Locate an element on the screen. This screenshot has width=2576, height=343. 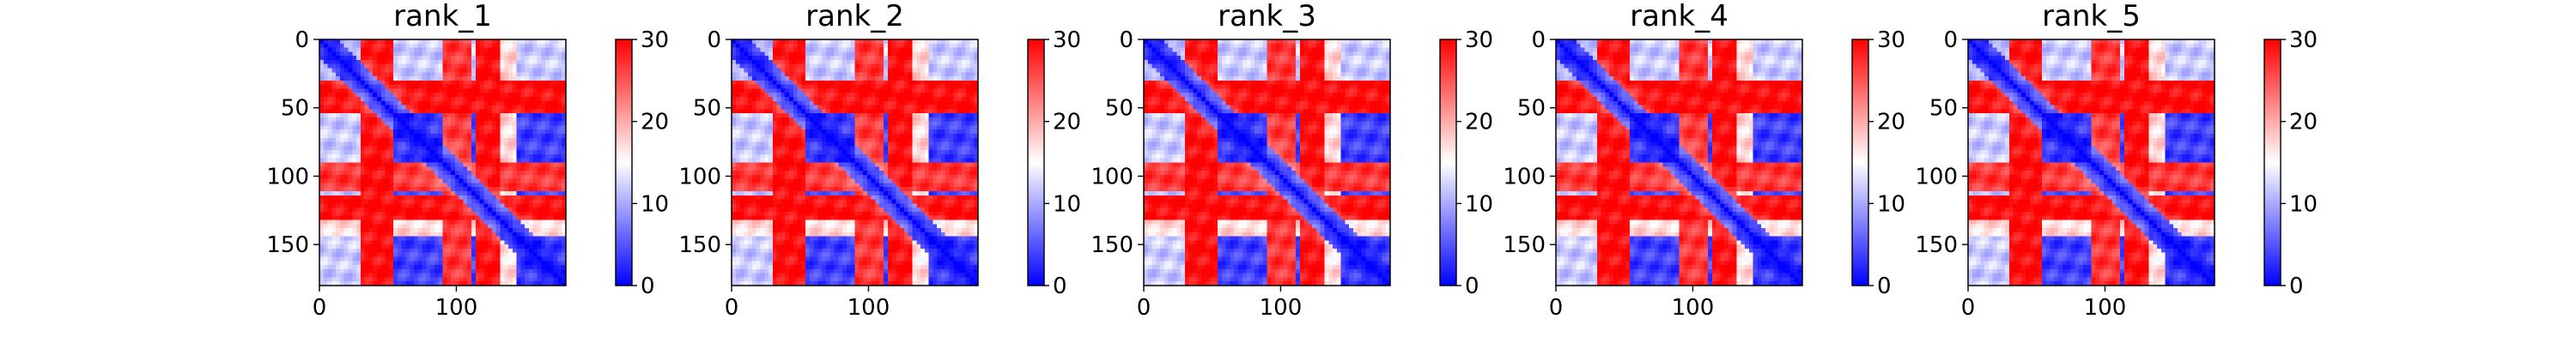
chart-panel-4: rank_4 0 100 0 50 100 150 0 10 20 30 is located at coordinates (1704, 161).